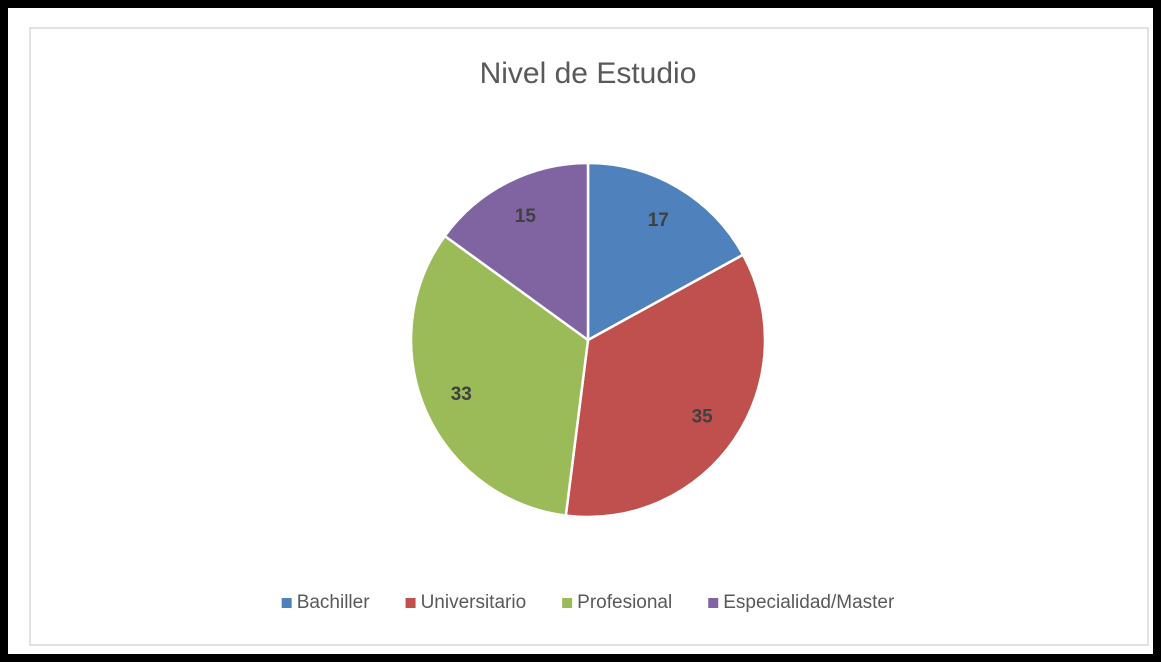  What do you see at coordinates (658, 220) in the screenshot?
I see `data-label: 17` at bounding box center [658, 220].